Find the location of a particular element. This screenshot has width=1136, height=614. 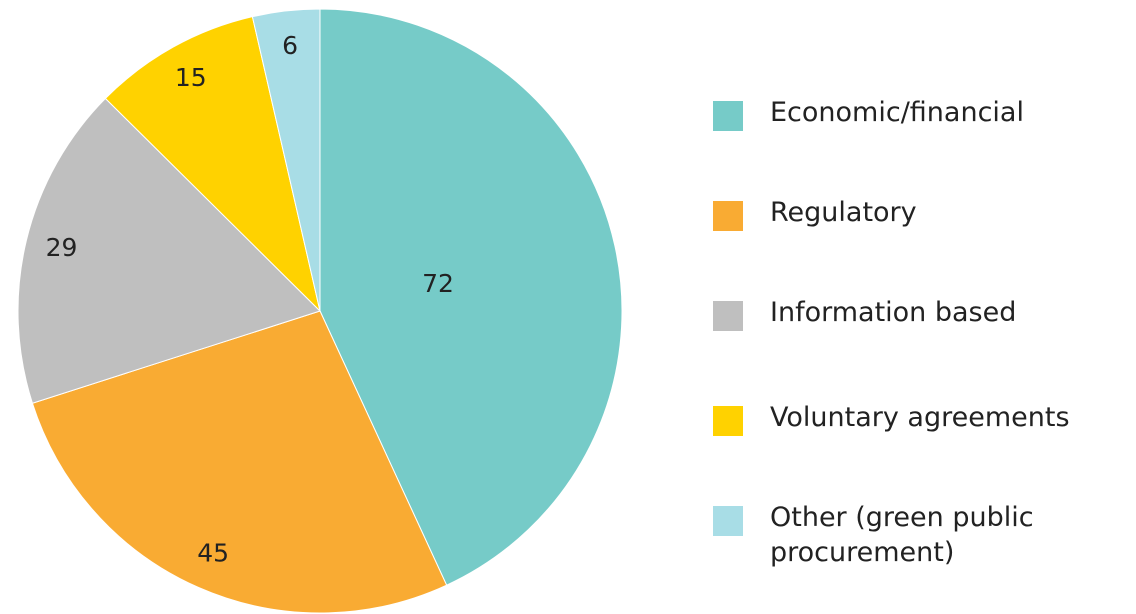

data-label: 29 is located at coordinates (62, 247).